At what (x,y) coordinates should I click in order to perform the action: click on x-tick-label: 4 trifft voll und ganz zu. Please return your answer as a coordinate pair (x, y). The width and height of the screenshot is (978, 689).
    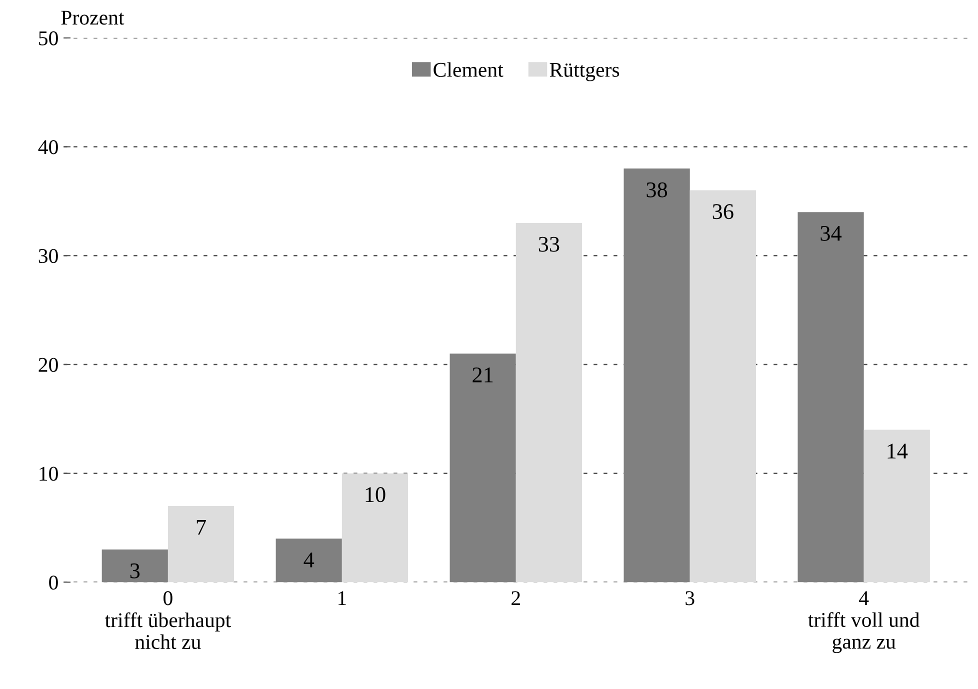
    Looking at the image, I should click on (864, 622).